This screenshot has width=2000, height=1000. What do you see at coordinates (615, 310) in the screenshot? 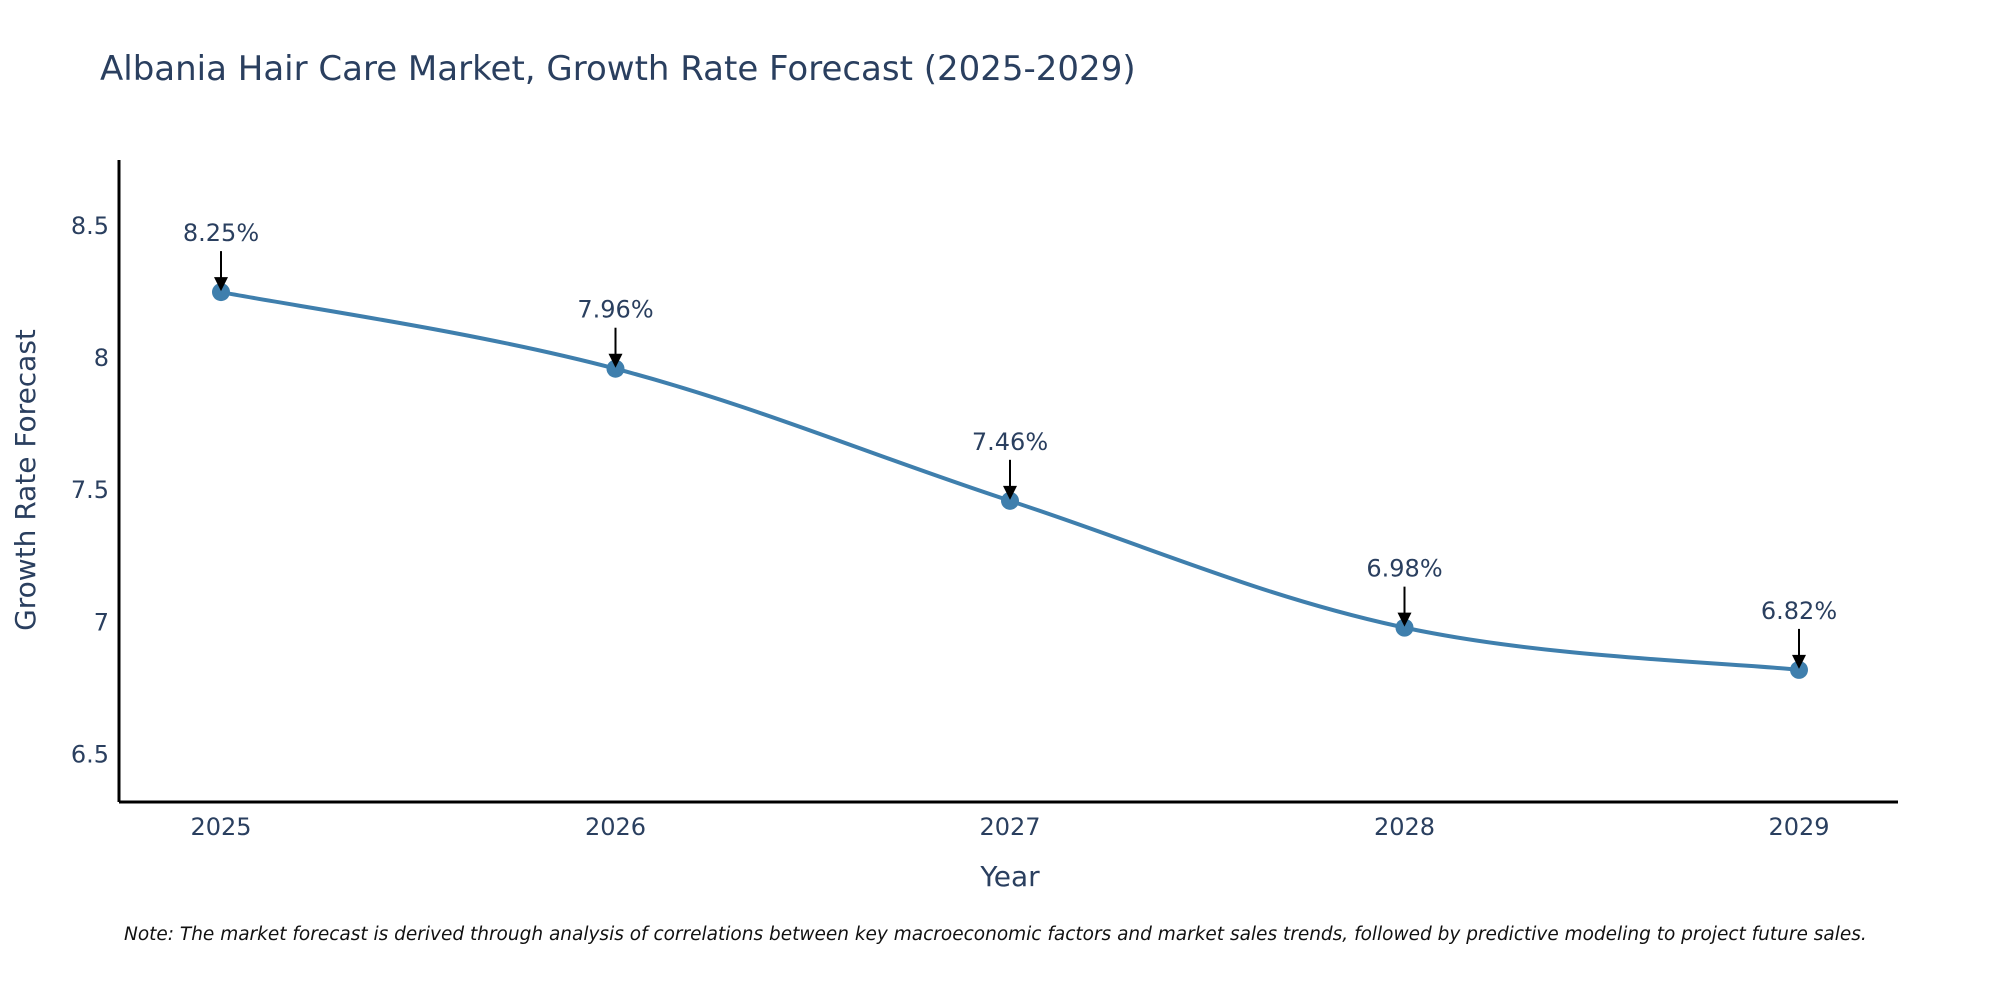
I see `data-label: 7.96%` at bounding box center [615, 310].